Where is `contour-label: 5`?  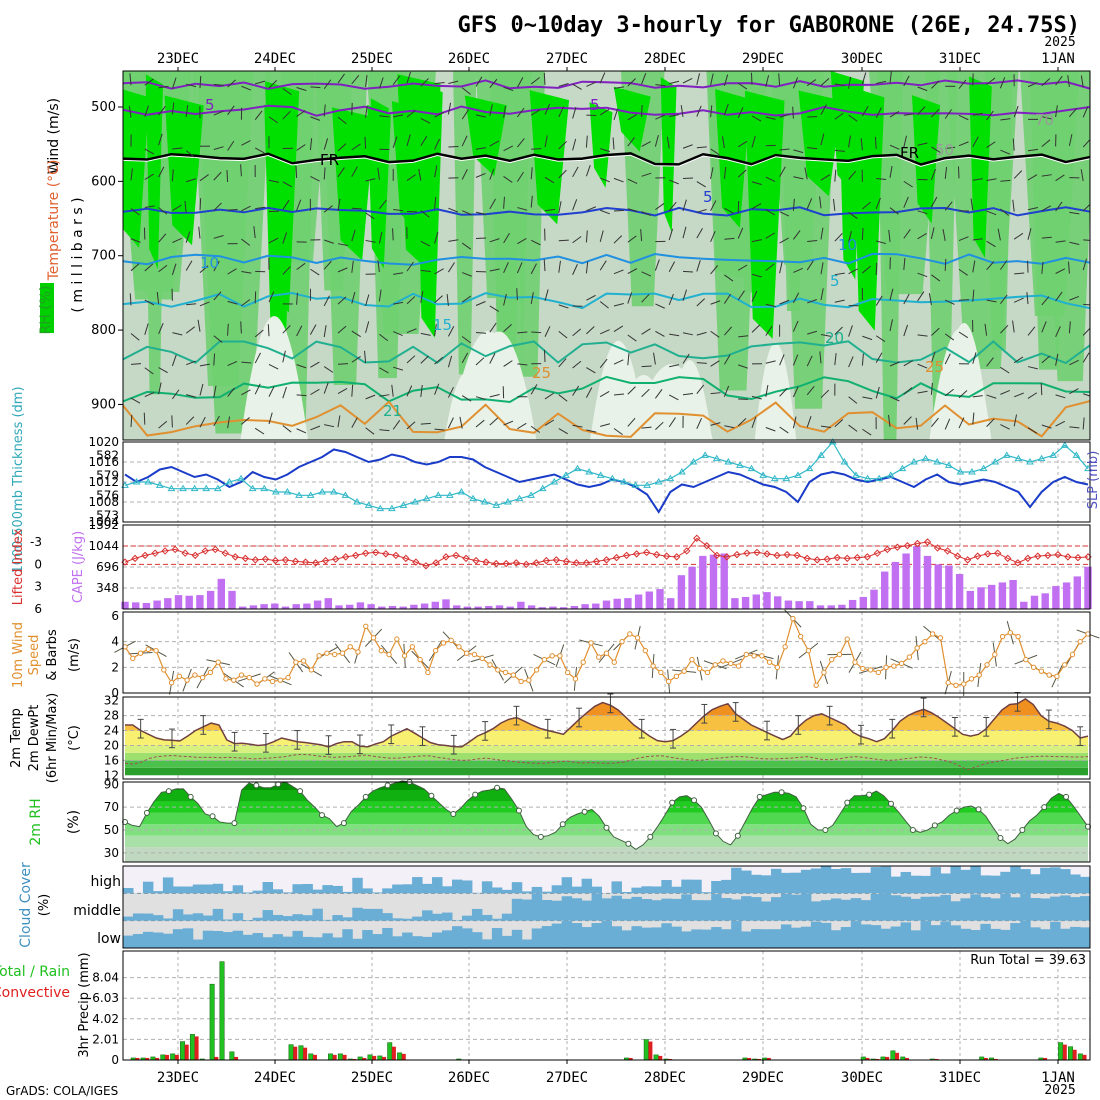
contour-label: 5 is located at coordinates (835, 281).